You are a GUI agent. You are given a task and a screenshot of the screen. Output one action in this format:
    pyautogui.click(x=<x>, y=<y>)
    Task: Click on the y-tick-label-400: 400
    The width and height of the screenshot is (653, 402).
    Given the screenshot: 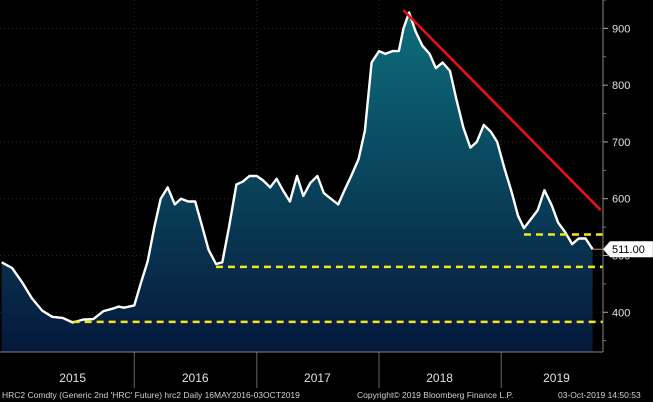 What is the action you would take?
    pyautogui.click(x=621, y=313)
    